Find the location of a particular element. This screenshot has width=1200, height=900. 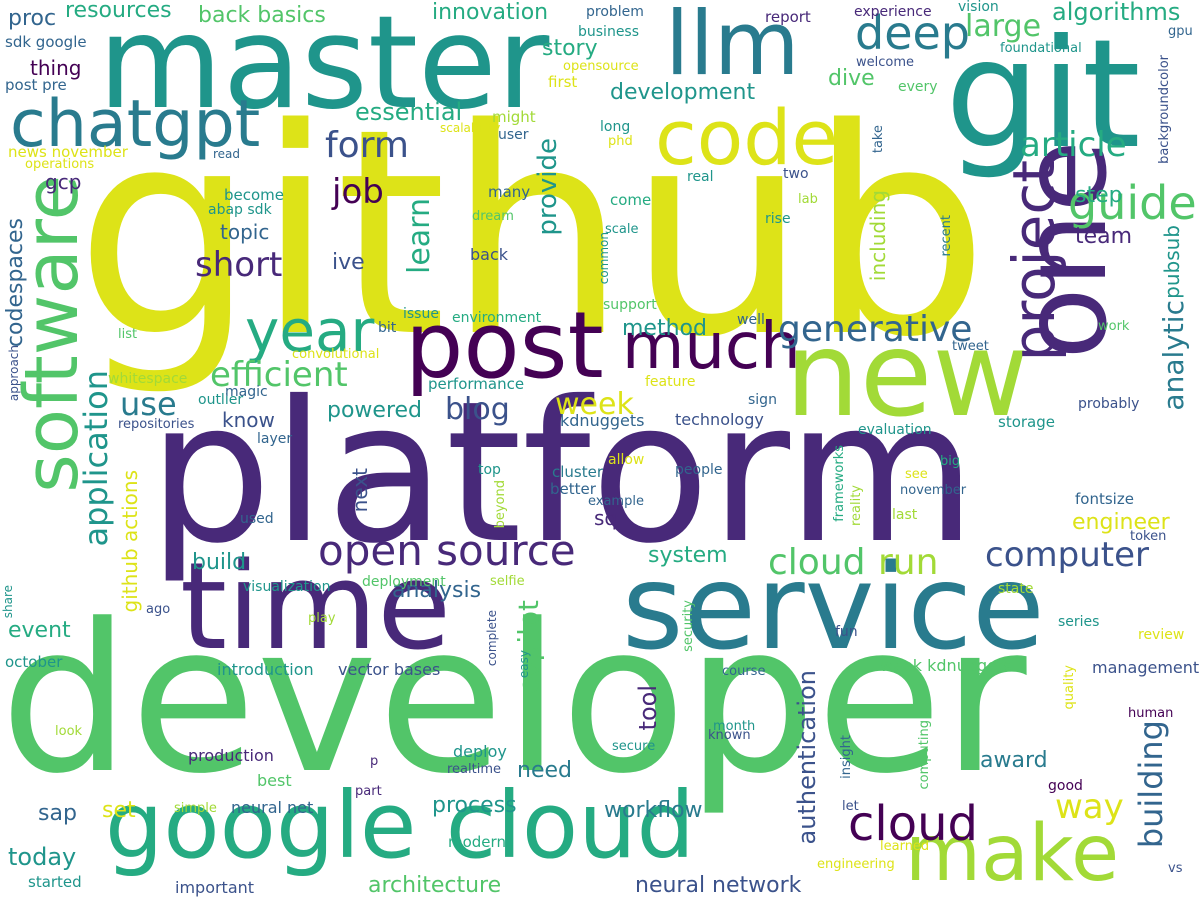

cloud-word: learn is located at coordinates (419, 236).